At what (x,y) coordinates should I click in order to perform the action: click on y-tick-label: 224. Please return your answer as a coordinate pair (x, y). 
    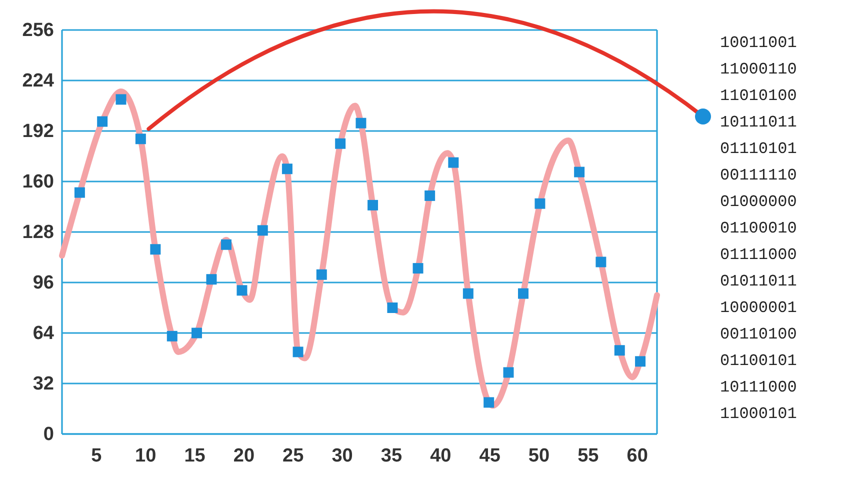
    Looking at the image, I should click on (38, 81).